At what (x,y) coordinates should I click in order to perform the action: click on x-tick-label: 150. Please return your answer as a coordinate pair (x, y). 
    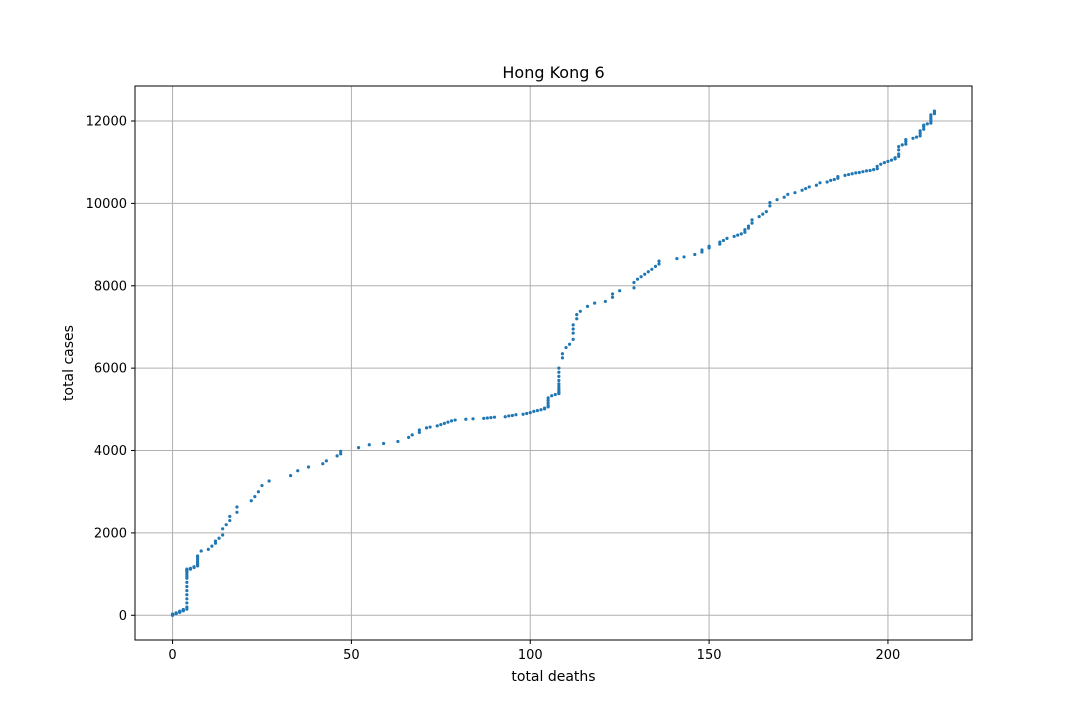
    Looking at the image, I should click on (709, 655).